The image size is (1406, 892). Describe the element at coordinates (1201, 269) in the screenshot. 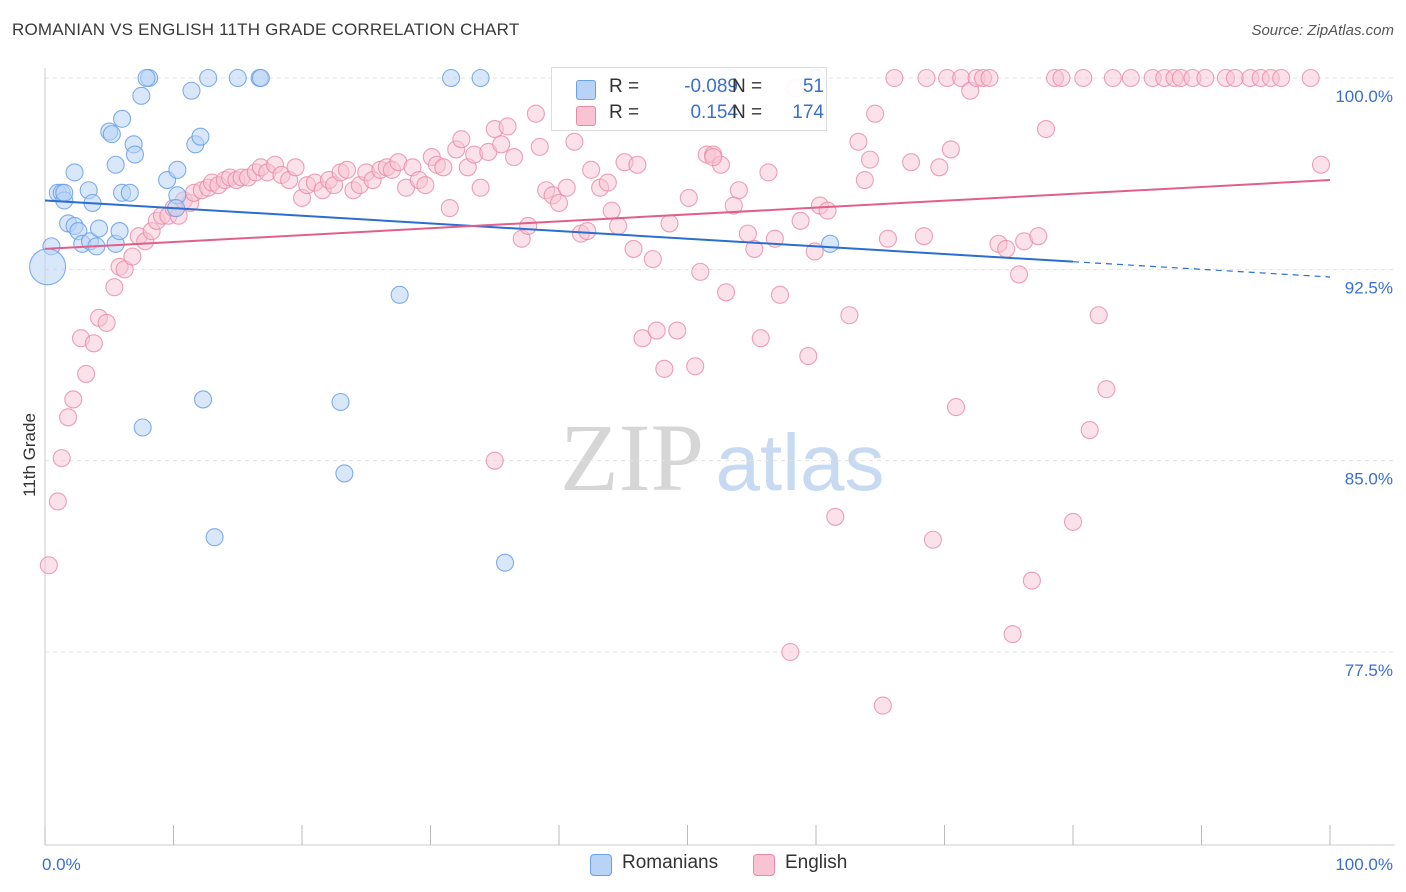

I see `romanians-trend-extension` at that location.